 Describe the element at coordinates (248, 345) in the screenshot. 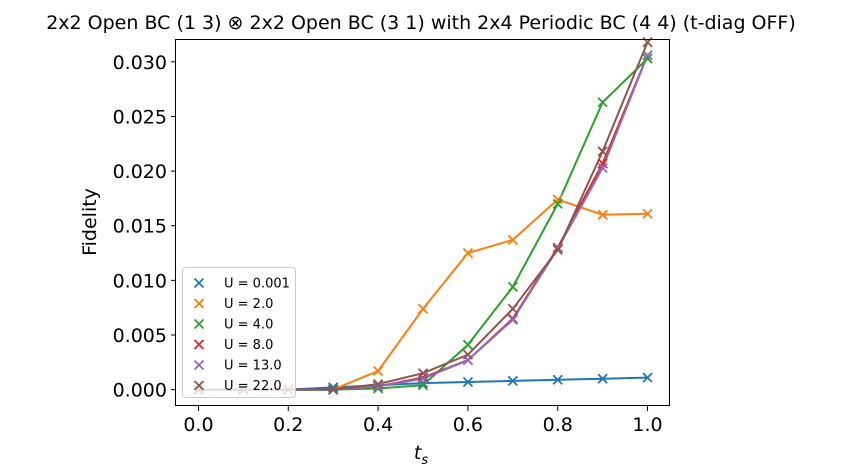

I see `legend-label: U = 8.0` at that location.